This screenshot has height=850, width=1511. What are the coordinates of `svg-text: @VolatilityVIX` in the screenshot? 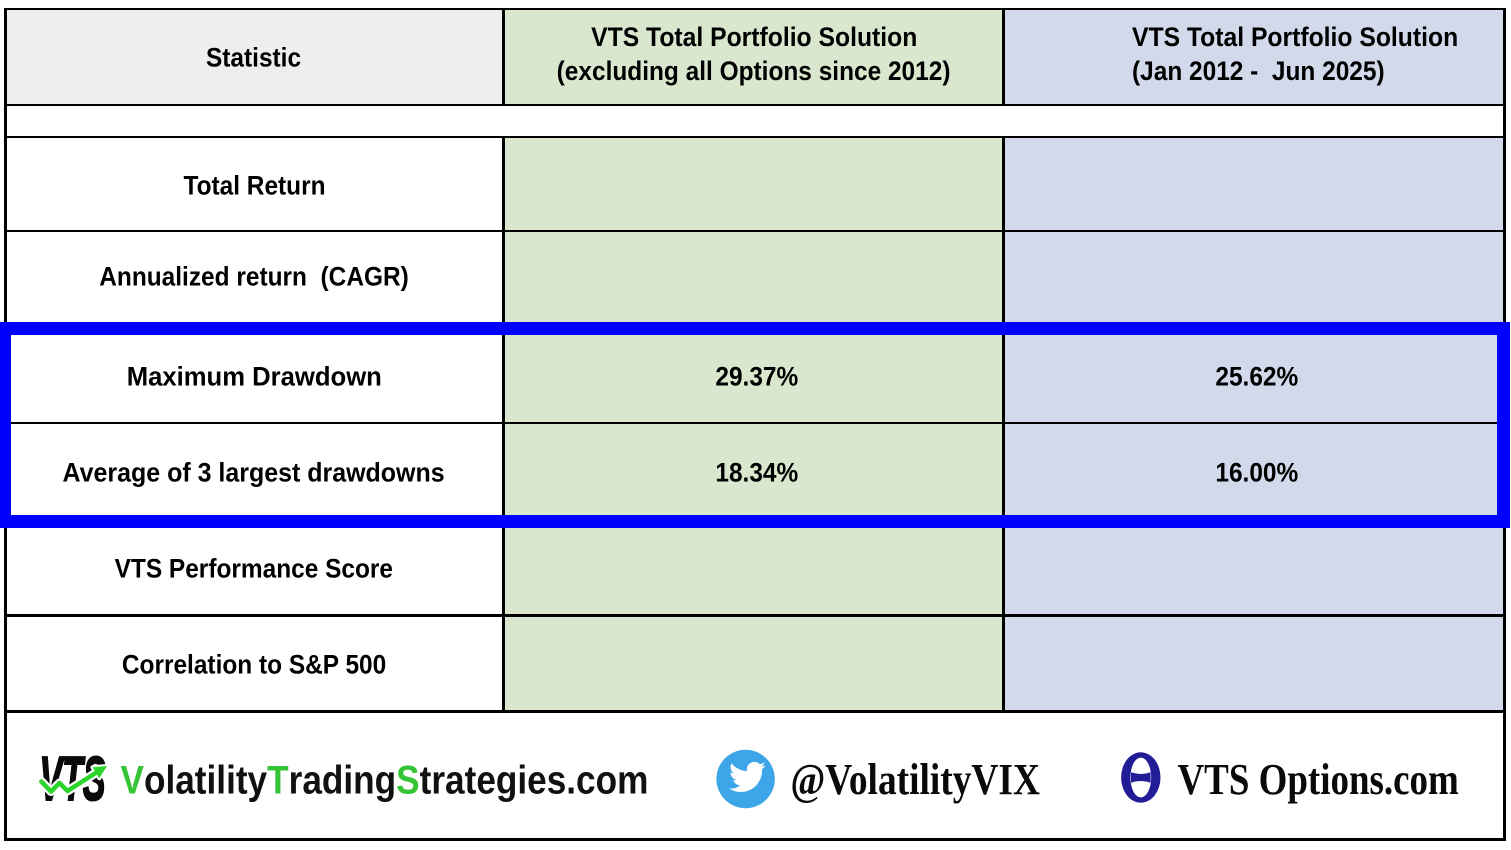 It's located at (915, 779).